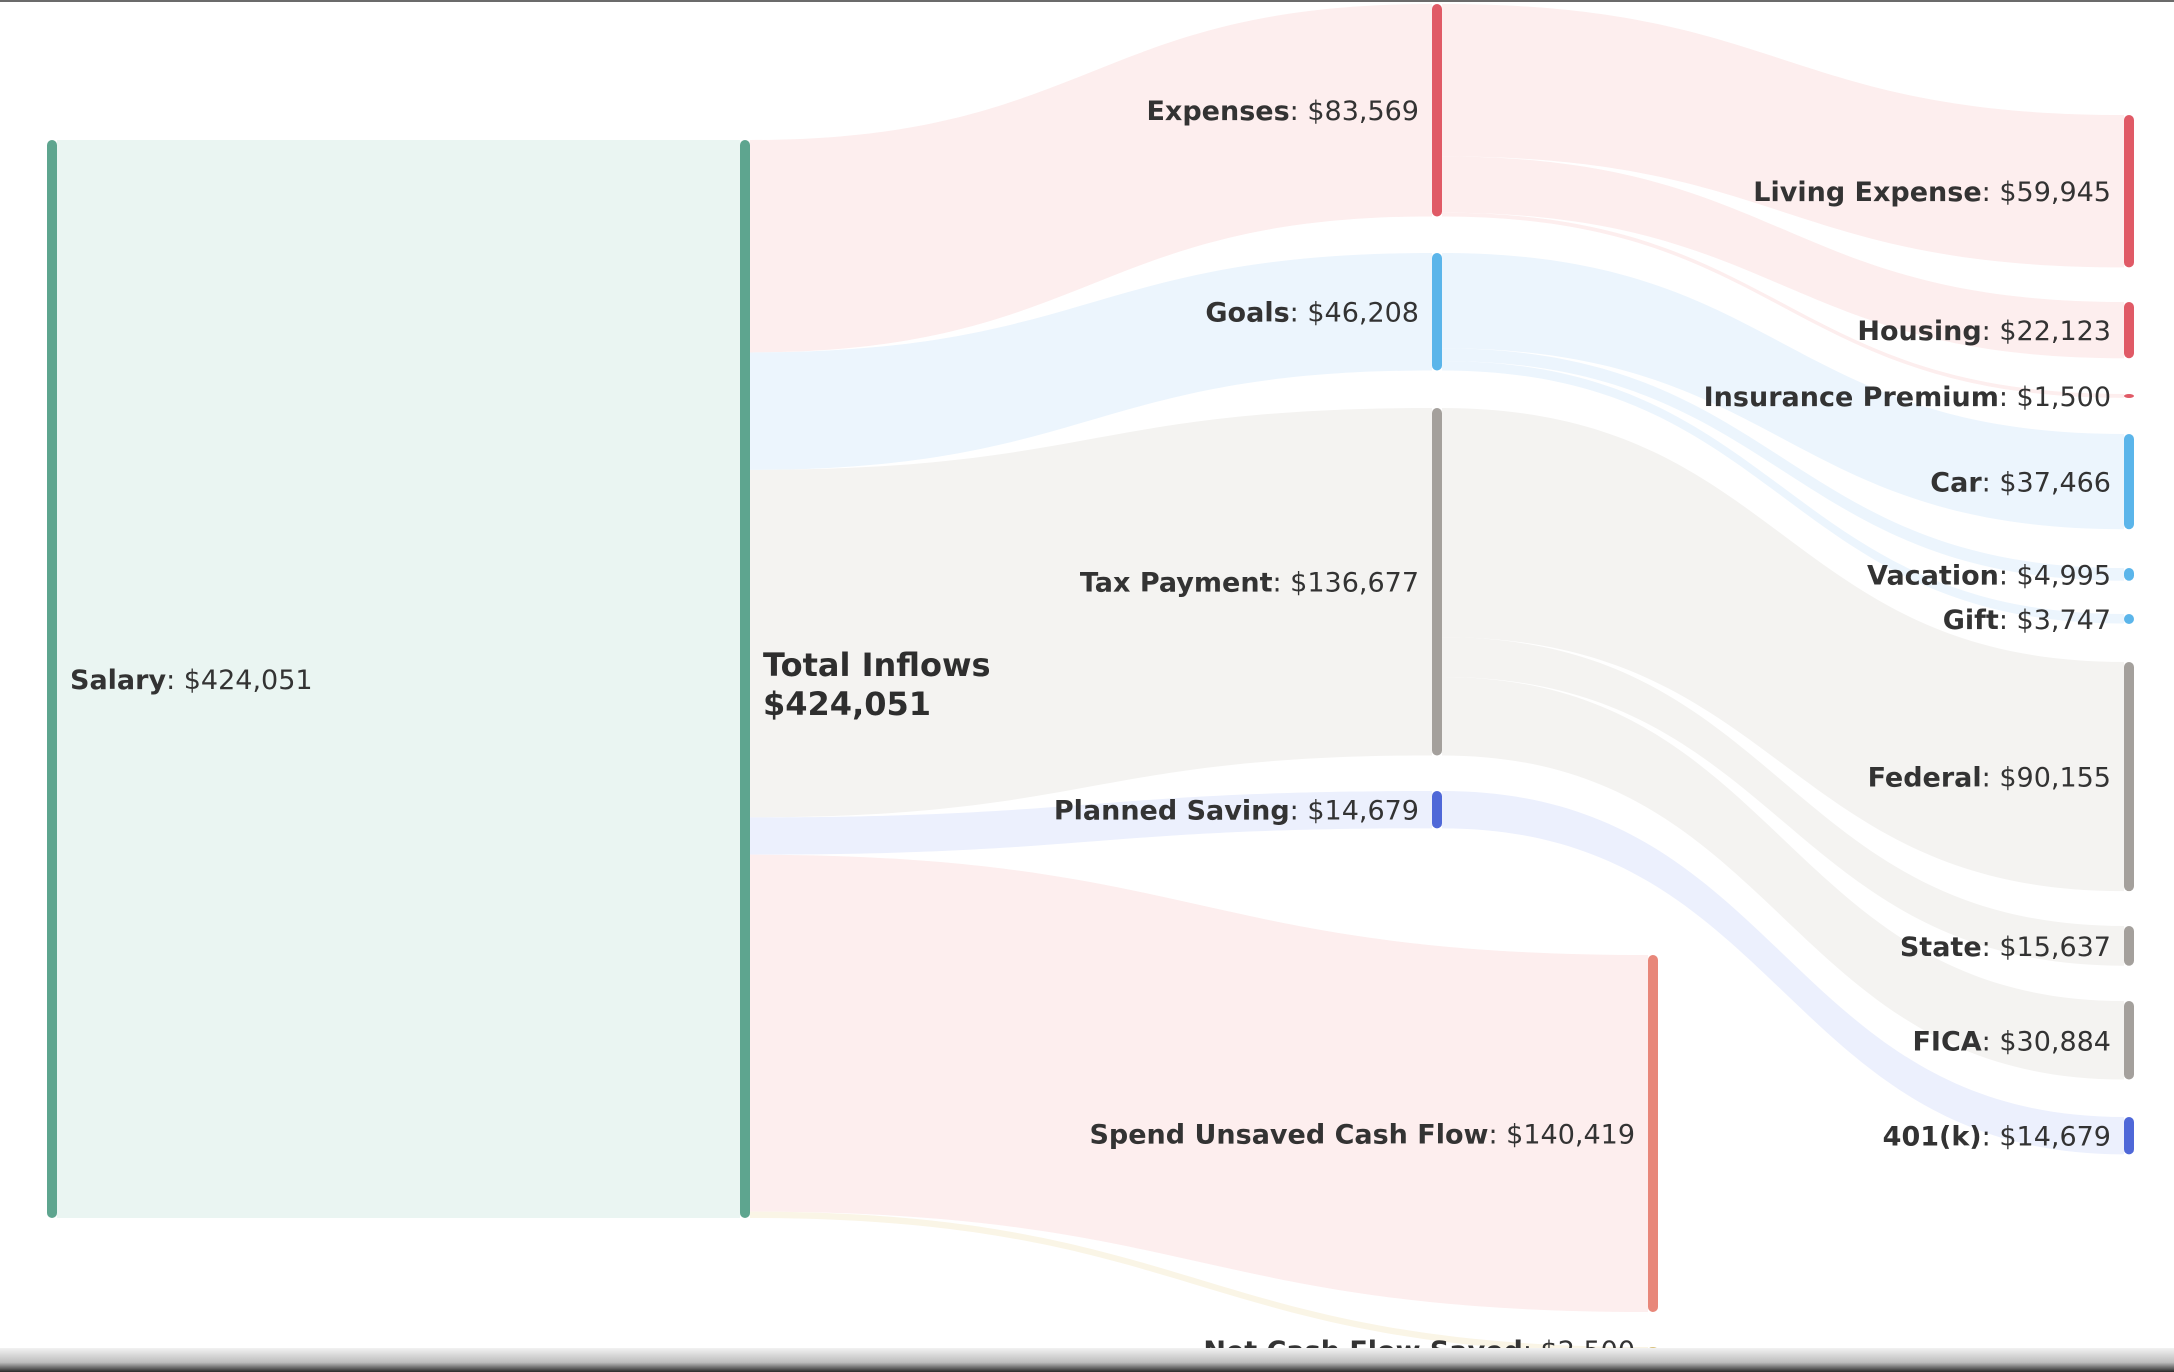 This screenshot has width=2174, height=1372. Describe the element at coordinates (2046, 1041) in the screenshot. I see `label-fica-value: : $30,884` at that location.